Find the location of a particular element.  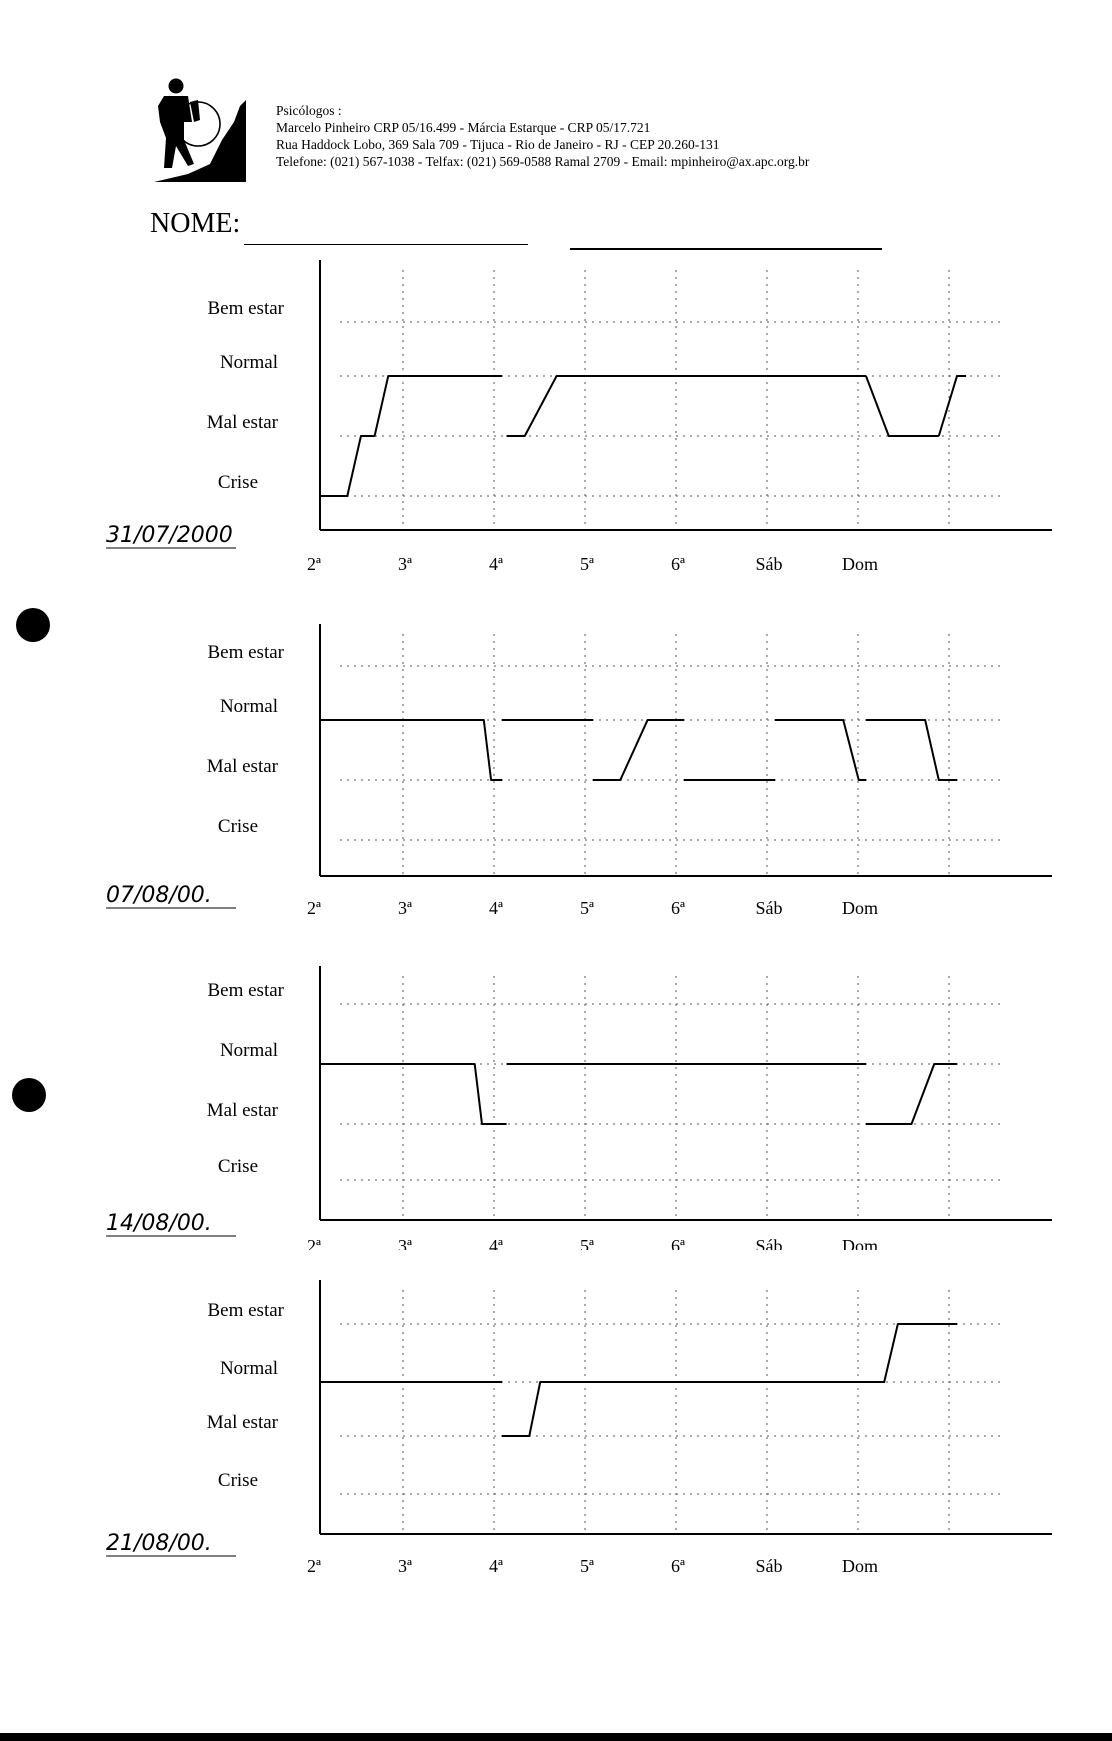

nome-field-line is located at coordinates (386, 244).